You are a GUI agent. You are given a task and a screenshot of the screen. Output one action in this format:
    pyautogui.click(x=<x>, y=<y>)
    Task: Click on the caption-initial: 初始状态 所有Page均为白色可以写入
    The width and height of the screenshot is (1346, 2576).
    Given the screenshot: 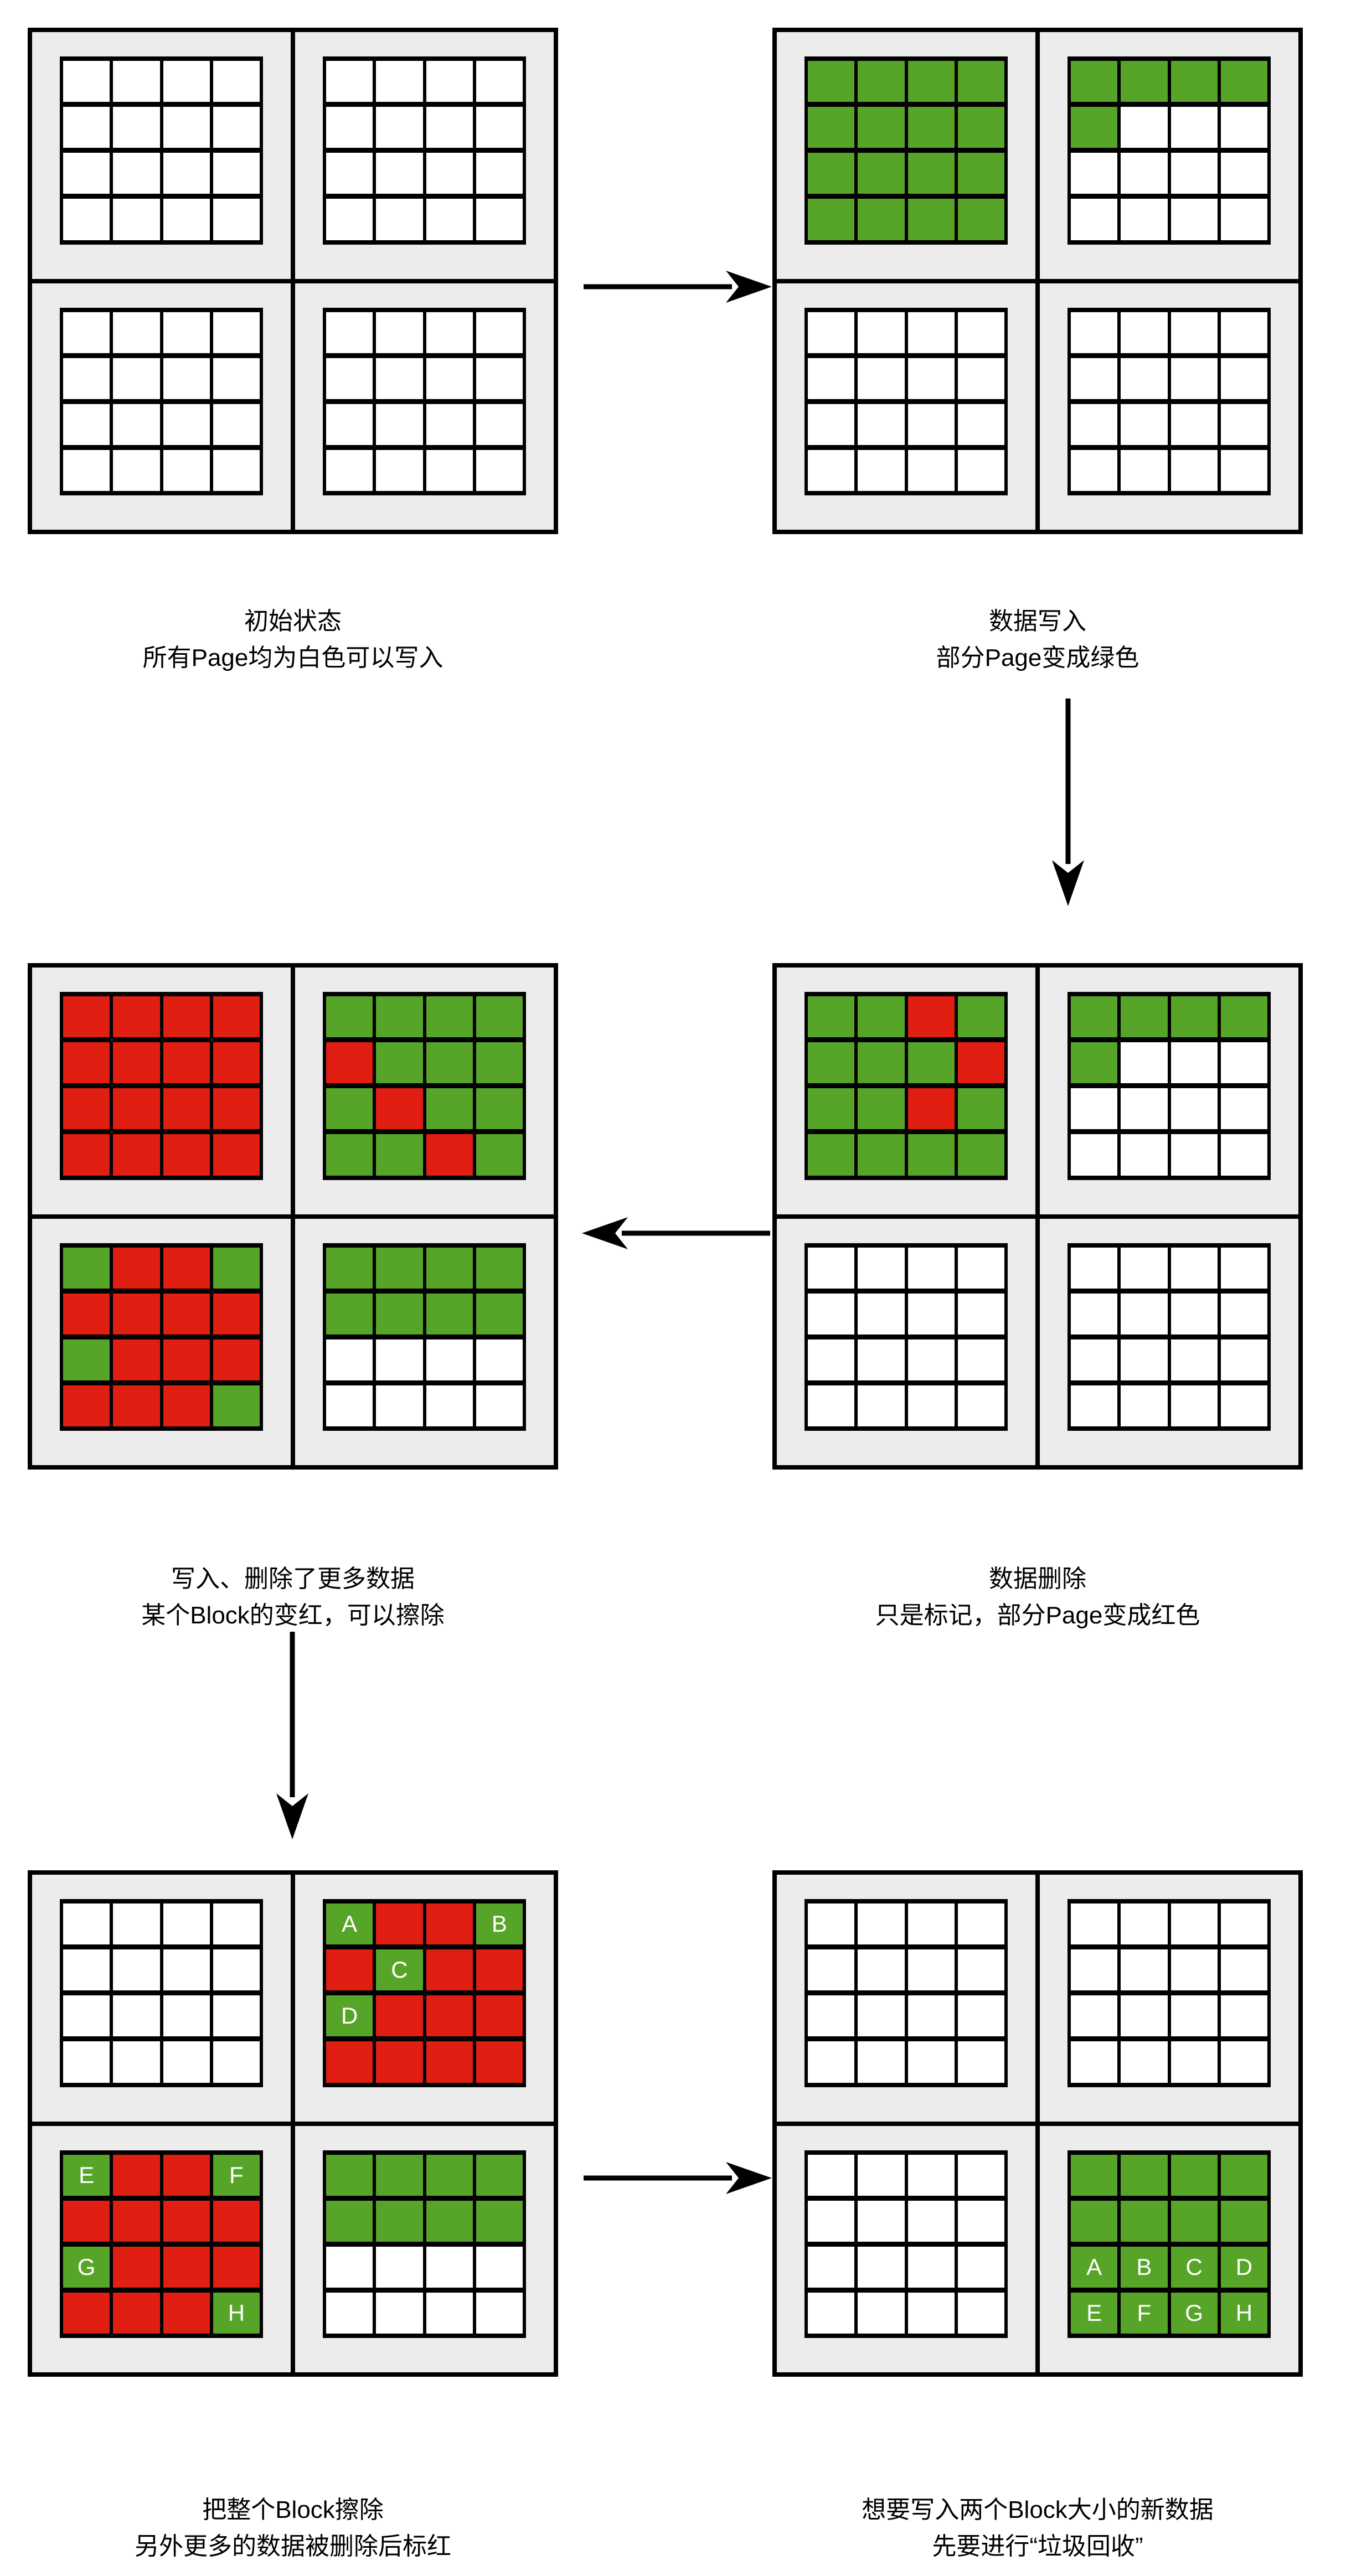 What is the action you would take?
    pyautogui.click(x=293, y=639)
    